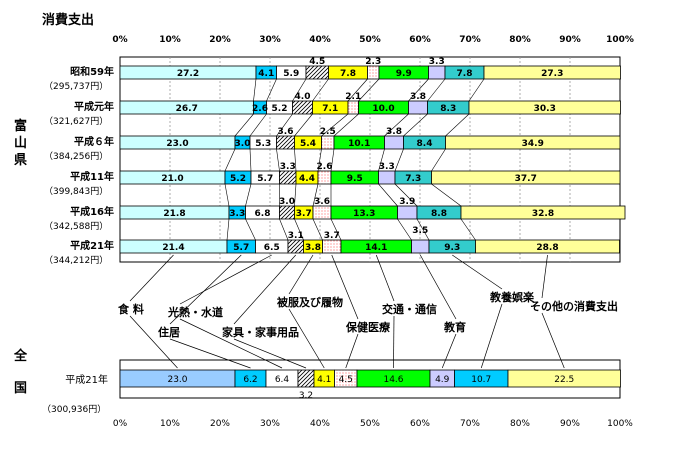 Image resolution: width=680 pixels, height=463 pixels. What do you see at coordinates (317, 62) in the screenshot?
I see `bar-value-label: 4.5` at bounding box center [317, 62].